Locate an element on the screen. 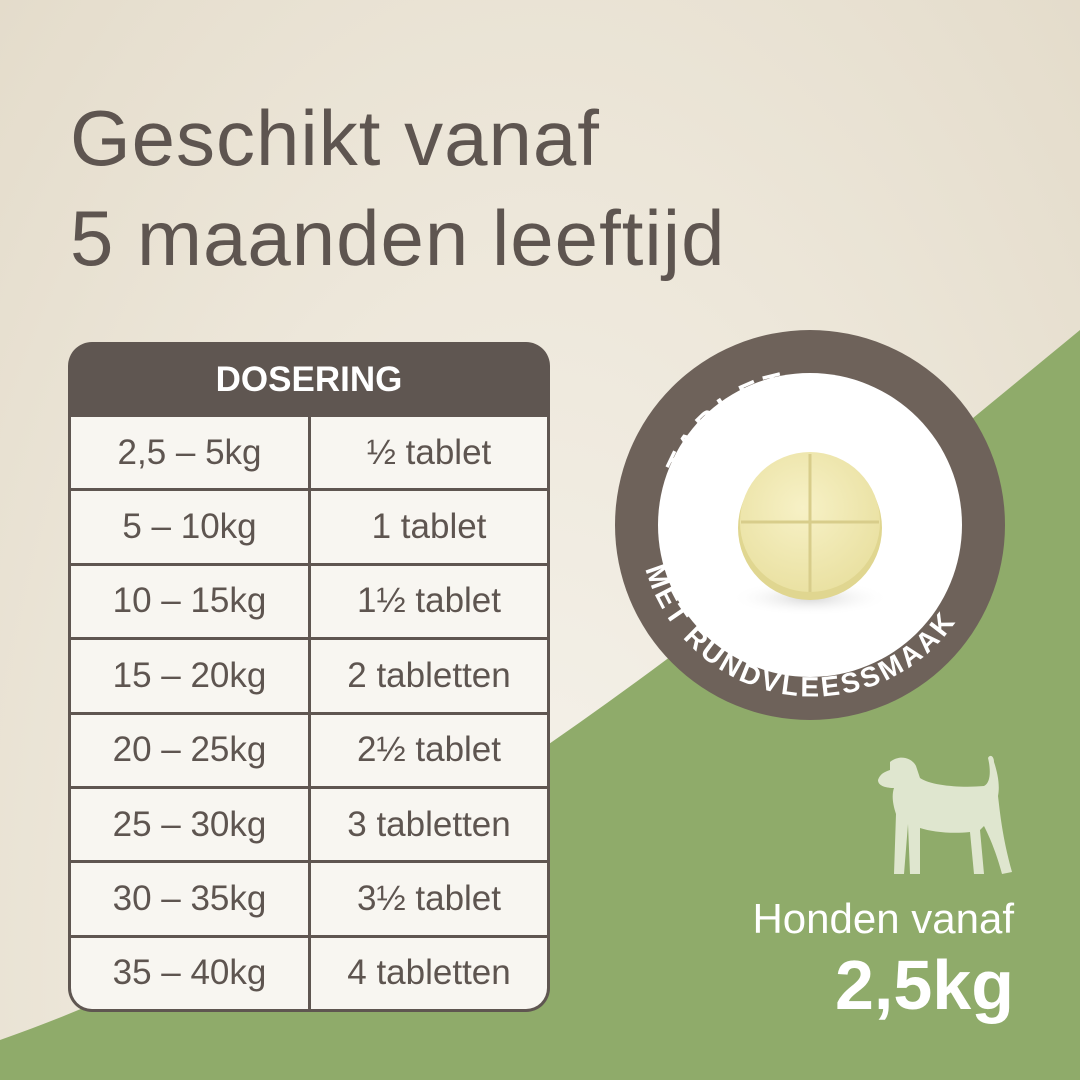 The width and height of the screenshot is (1080, 1080). tablet-badge: TABLET MET RUNDVLEESSMAAK is located at coordinates (810, 525).